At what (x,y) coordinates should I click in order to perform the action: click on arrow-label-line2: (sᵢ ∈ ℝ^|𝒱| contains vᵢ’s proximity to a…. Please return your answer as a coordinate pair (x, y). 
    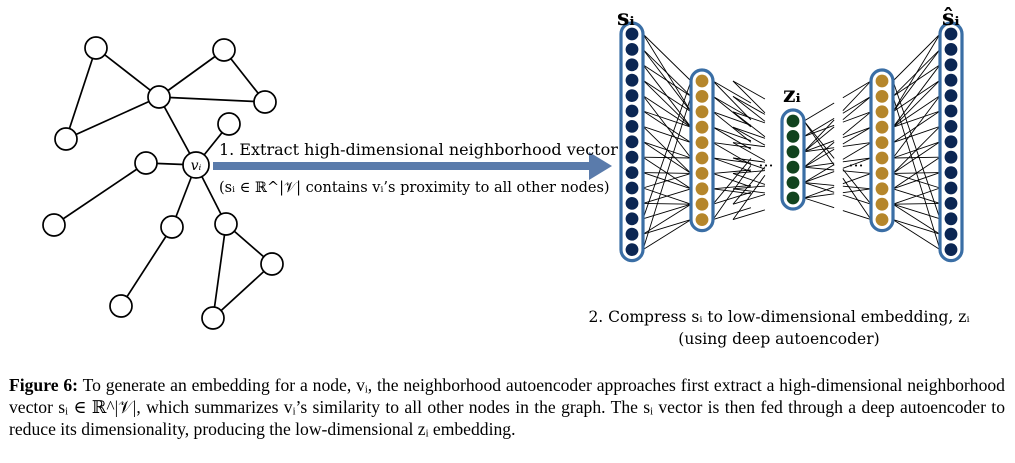
    Looking at the image, I should click on (414, 188).